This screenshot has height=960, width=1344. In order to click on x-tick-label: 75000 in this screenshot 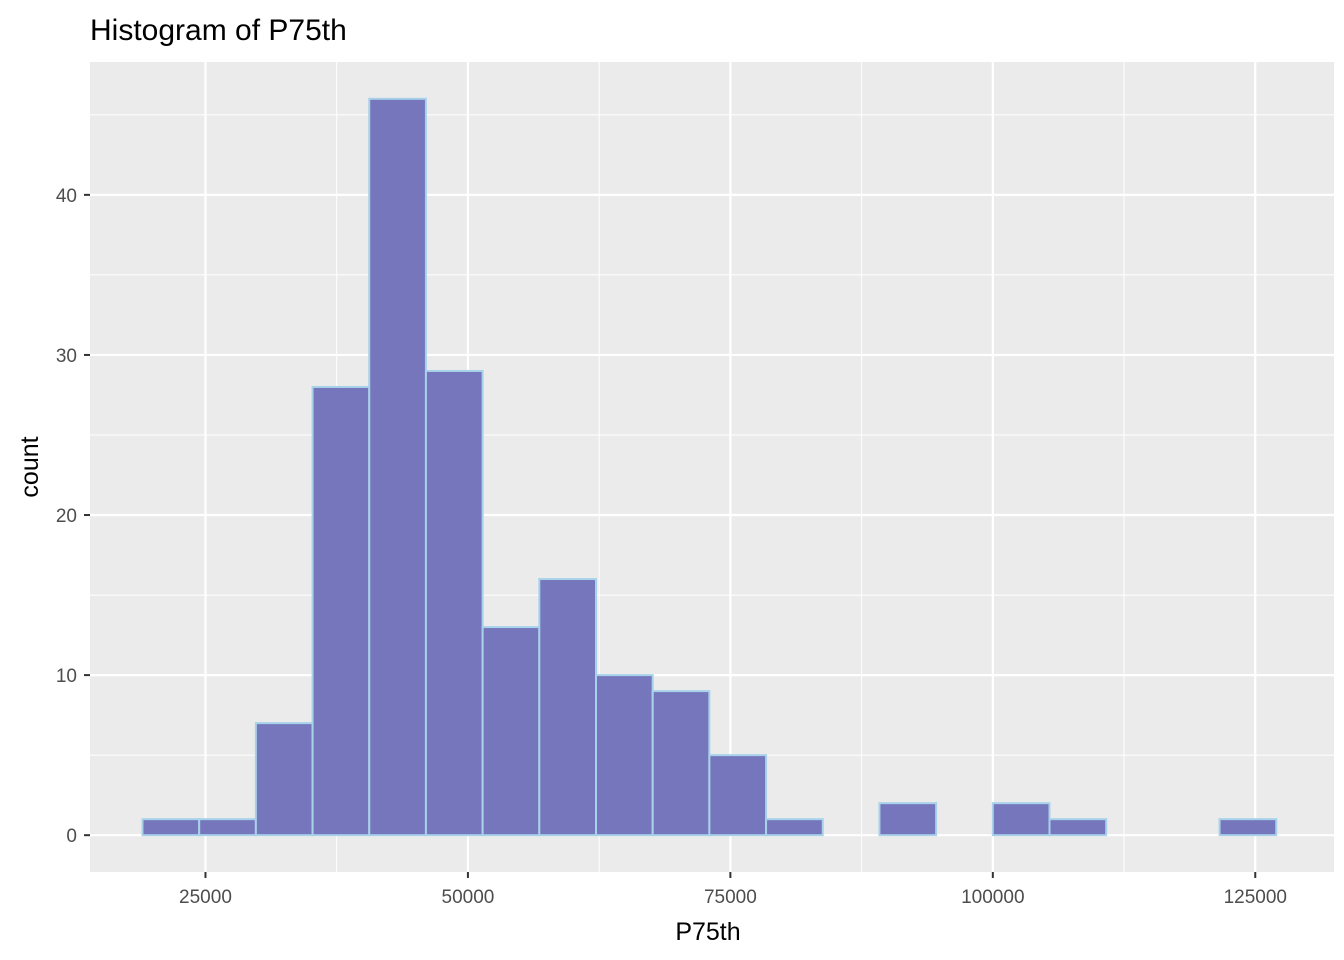, I will do `click(730, 897)`.